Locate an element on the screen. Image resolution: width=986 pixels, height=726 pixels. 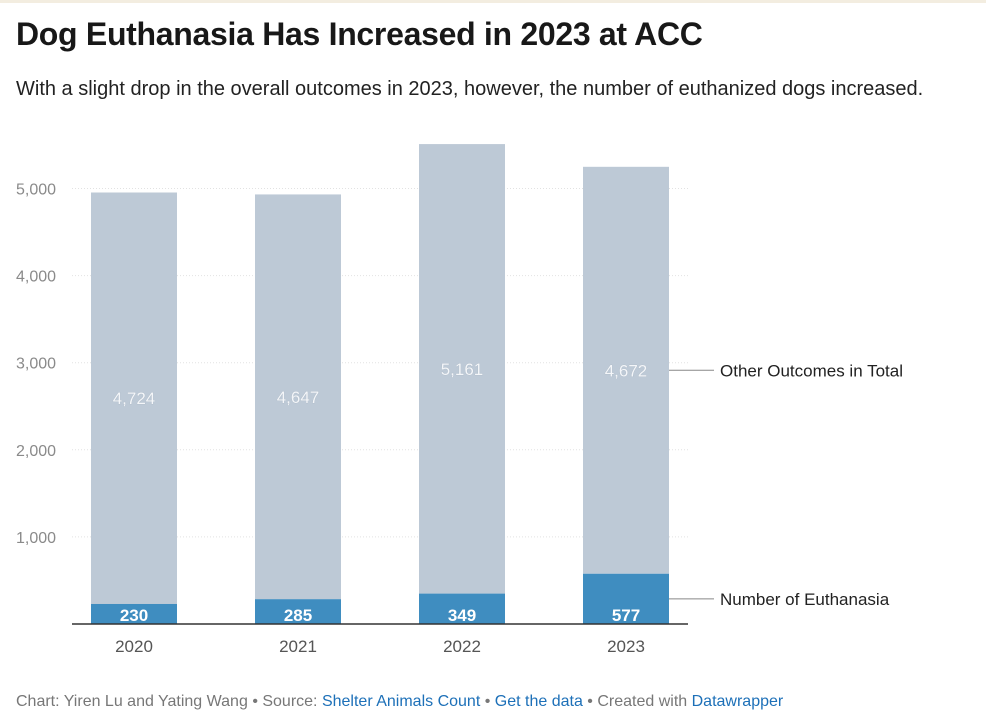
series-label-euthanasia: Number of Euthanasia is located at coordinates (805, 599).